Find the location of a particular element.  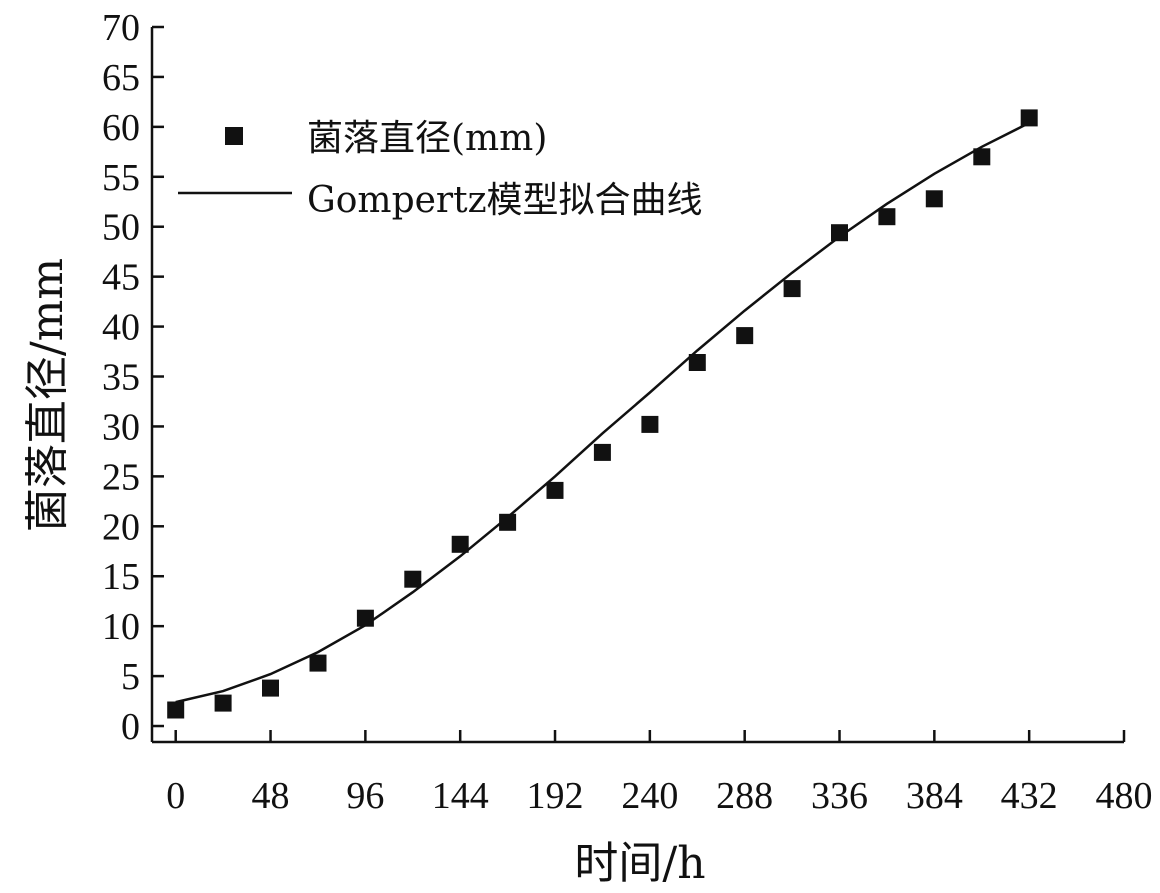

x-tick-label: 144 is located at coordinates (460, 796).